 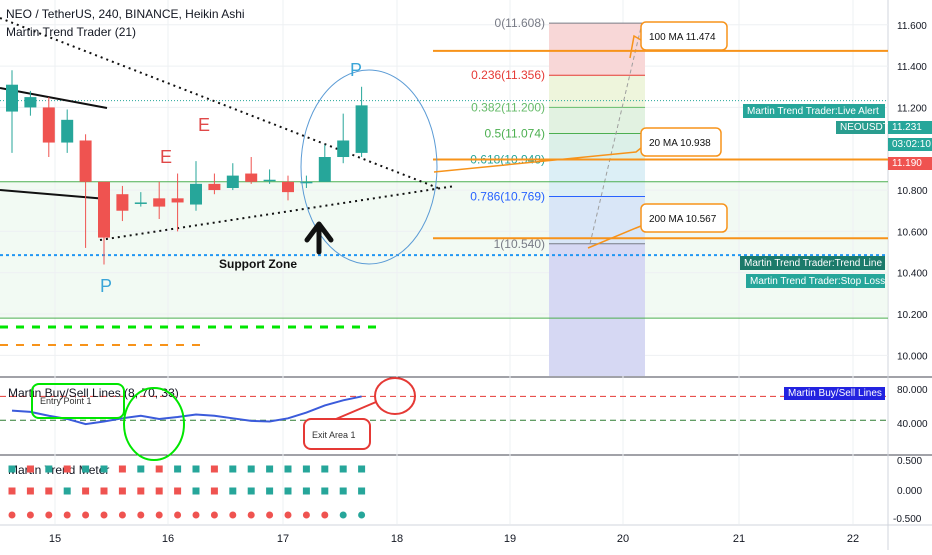 What do you see at coordinates (356, 410) in the screenshot?
I see `exit-pointer` at bounding box center [356, 410].